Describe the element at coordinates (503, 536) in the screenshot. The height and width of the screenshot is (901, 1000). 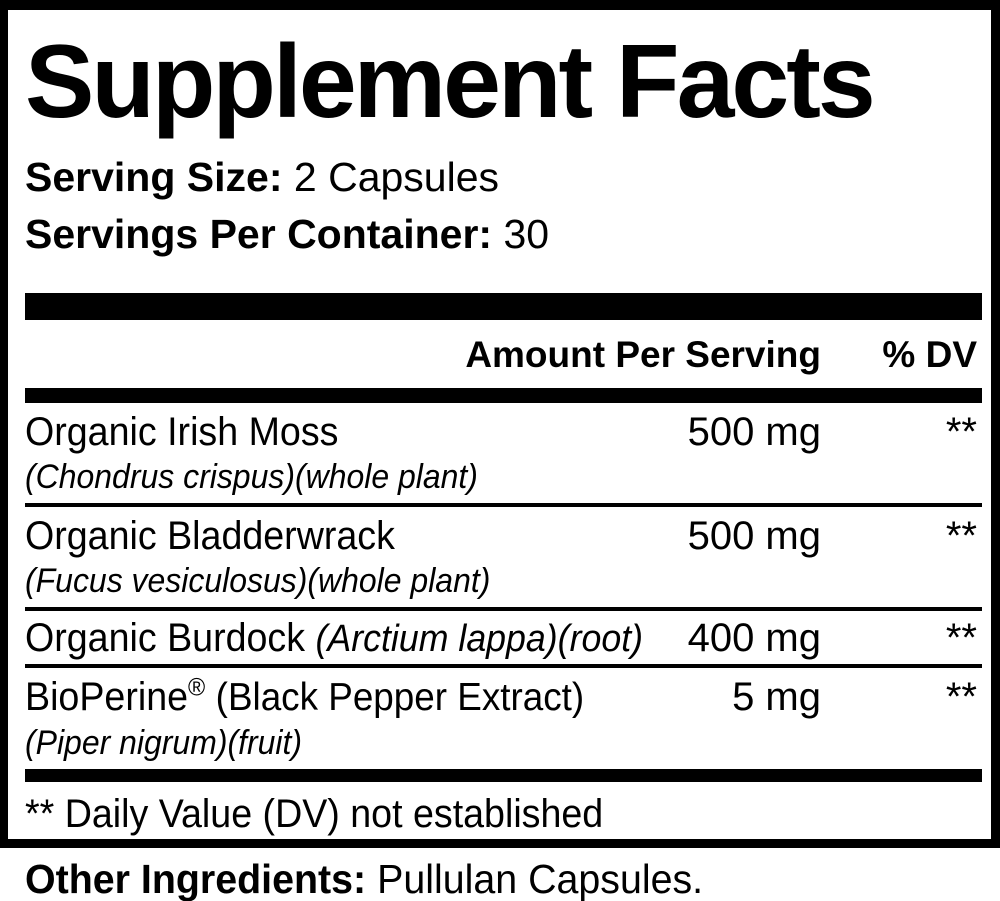
I see `ingredient-main-line: Organic Bladderwrack 500 mg **` at that location.